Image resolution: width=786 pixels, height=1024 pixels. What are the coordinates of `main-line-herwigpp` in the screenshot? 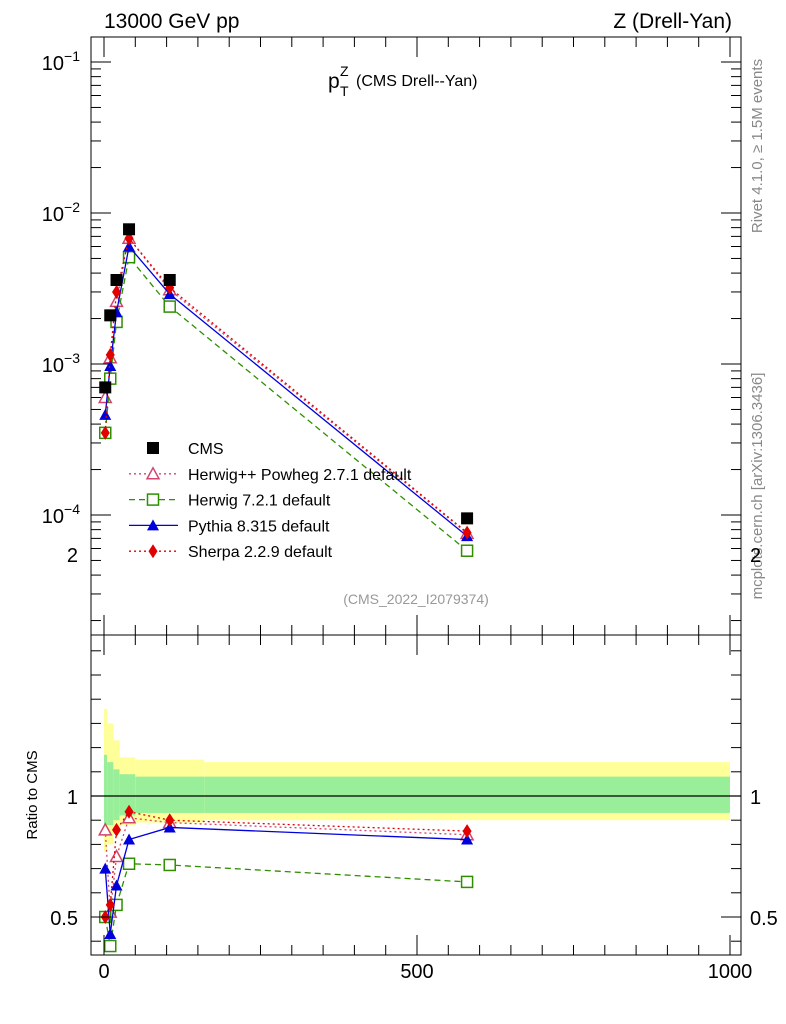 It's located at (286, 385).